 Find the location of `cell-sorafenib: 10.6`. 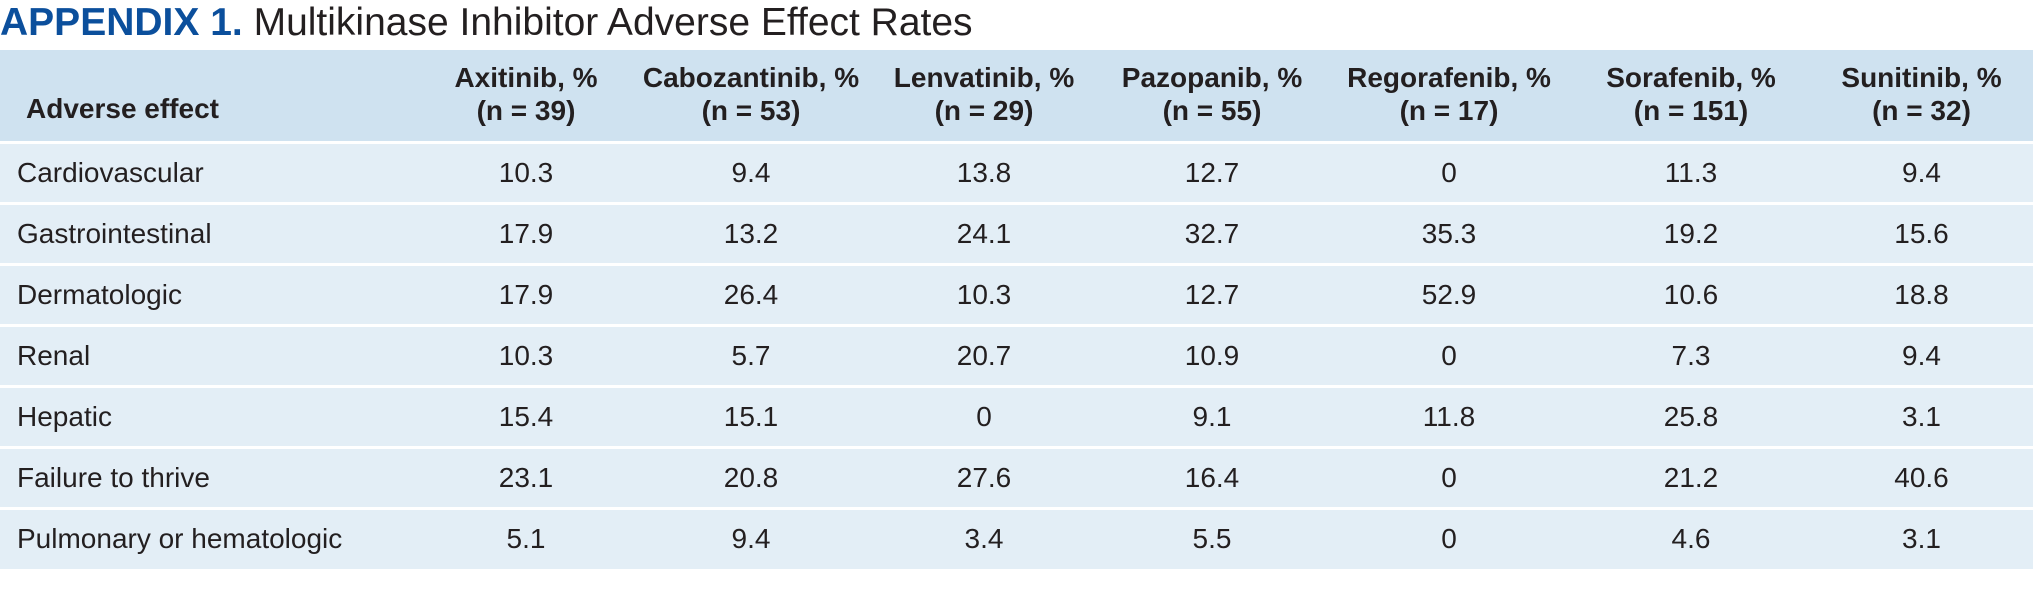

cell-sorafenib: 10.6 is located at coordinates (1691, 293).